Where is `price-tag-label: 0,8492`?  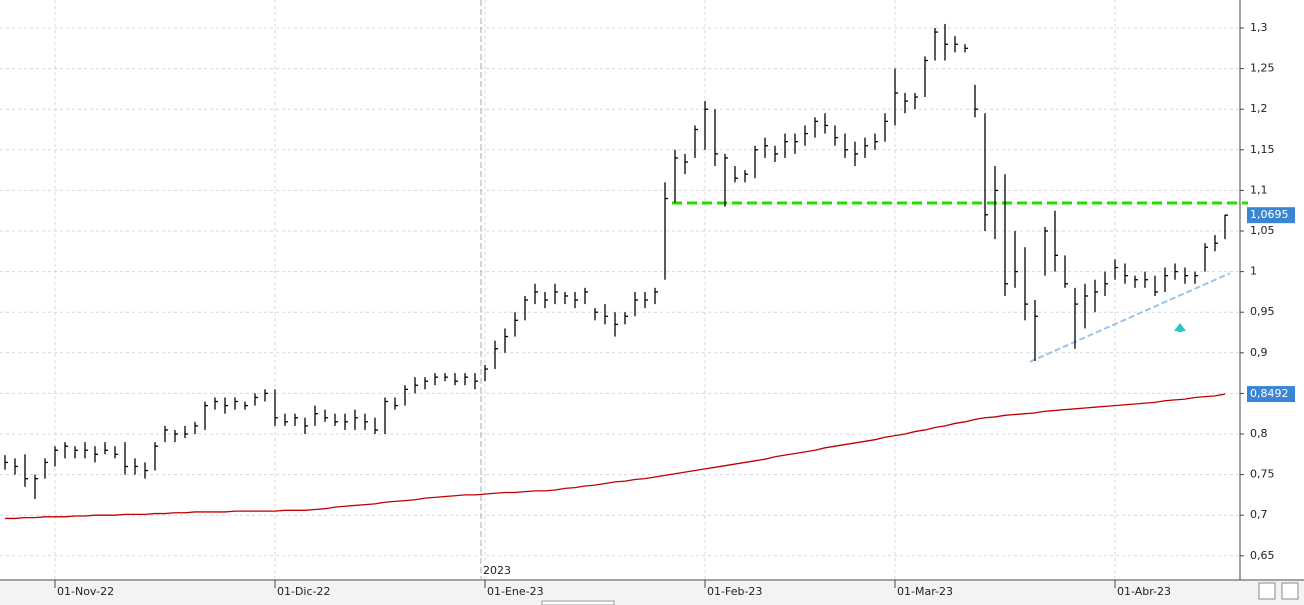 price-tag-label: 0,8492 is located at coordinates (1269, 393).